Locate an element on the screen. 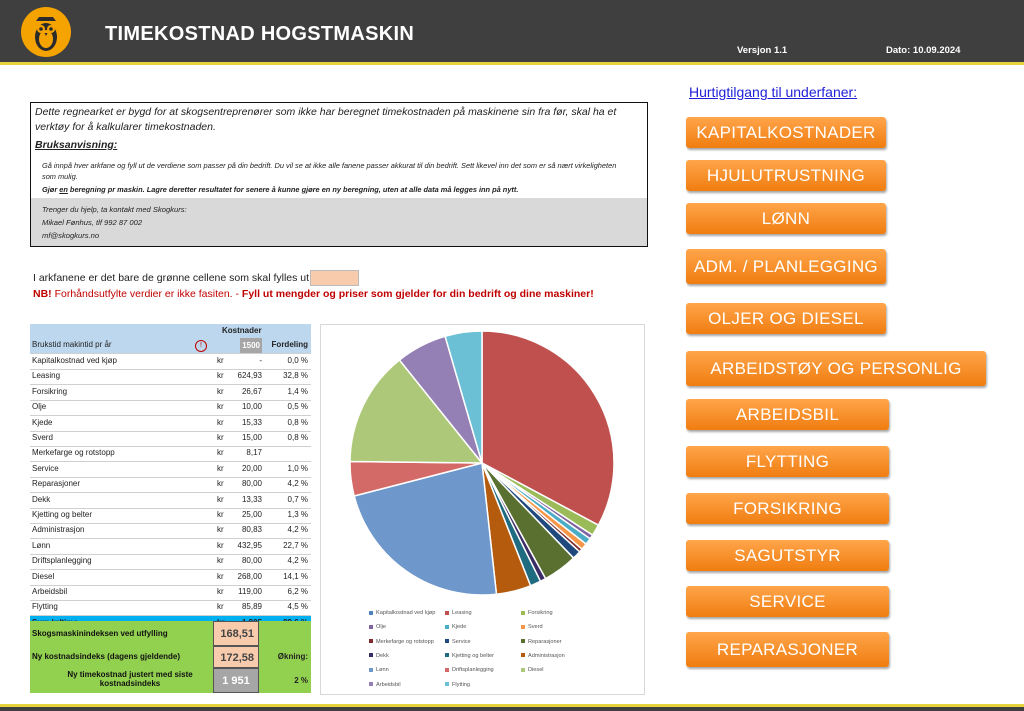 Image resolution: width=1024 pixels, height=711 pixels. legend-entry: Leasing is located at coordinates (458, 613).